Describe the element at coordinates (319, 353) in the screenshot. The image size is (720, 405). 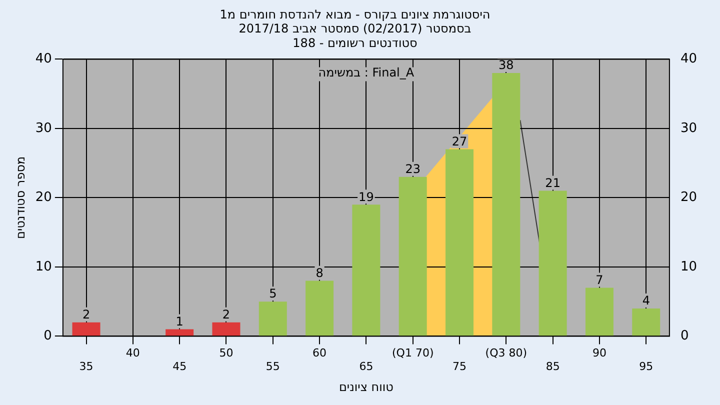
I see `x-tick-label: 60` at that location.